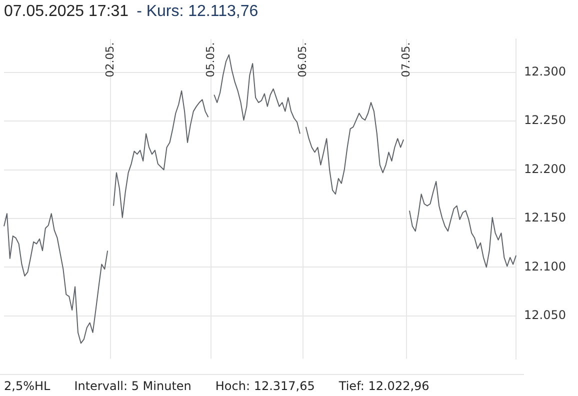 This screenshot has height=396, width=578. Describe the element at coordinates (197, 11) in the screenshot. I see `chart-subtitle: - Kurs: 12.113,76` at that location.